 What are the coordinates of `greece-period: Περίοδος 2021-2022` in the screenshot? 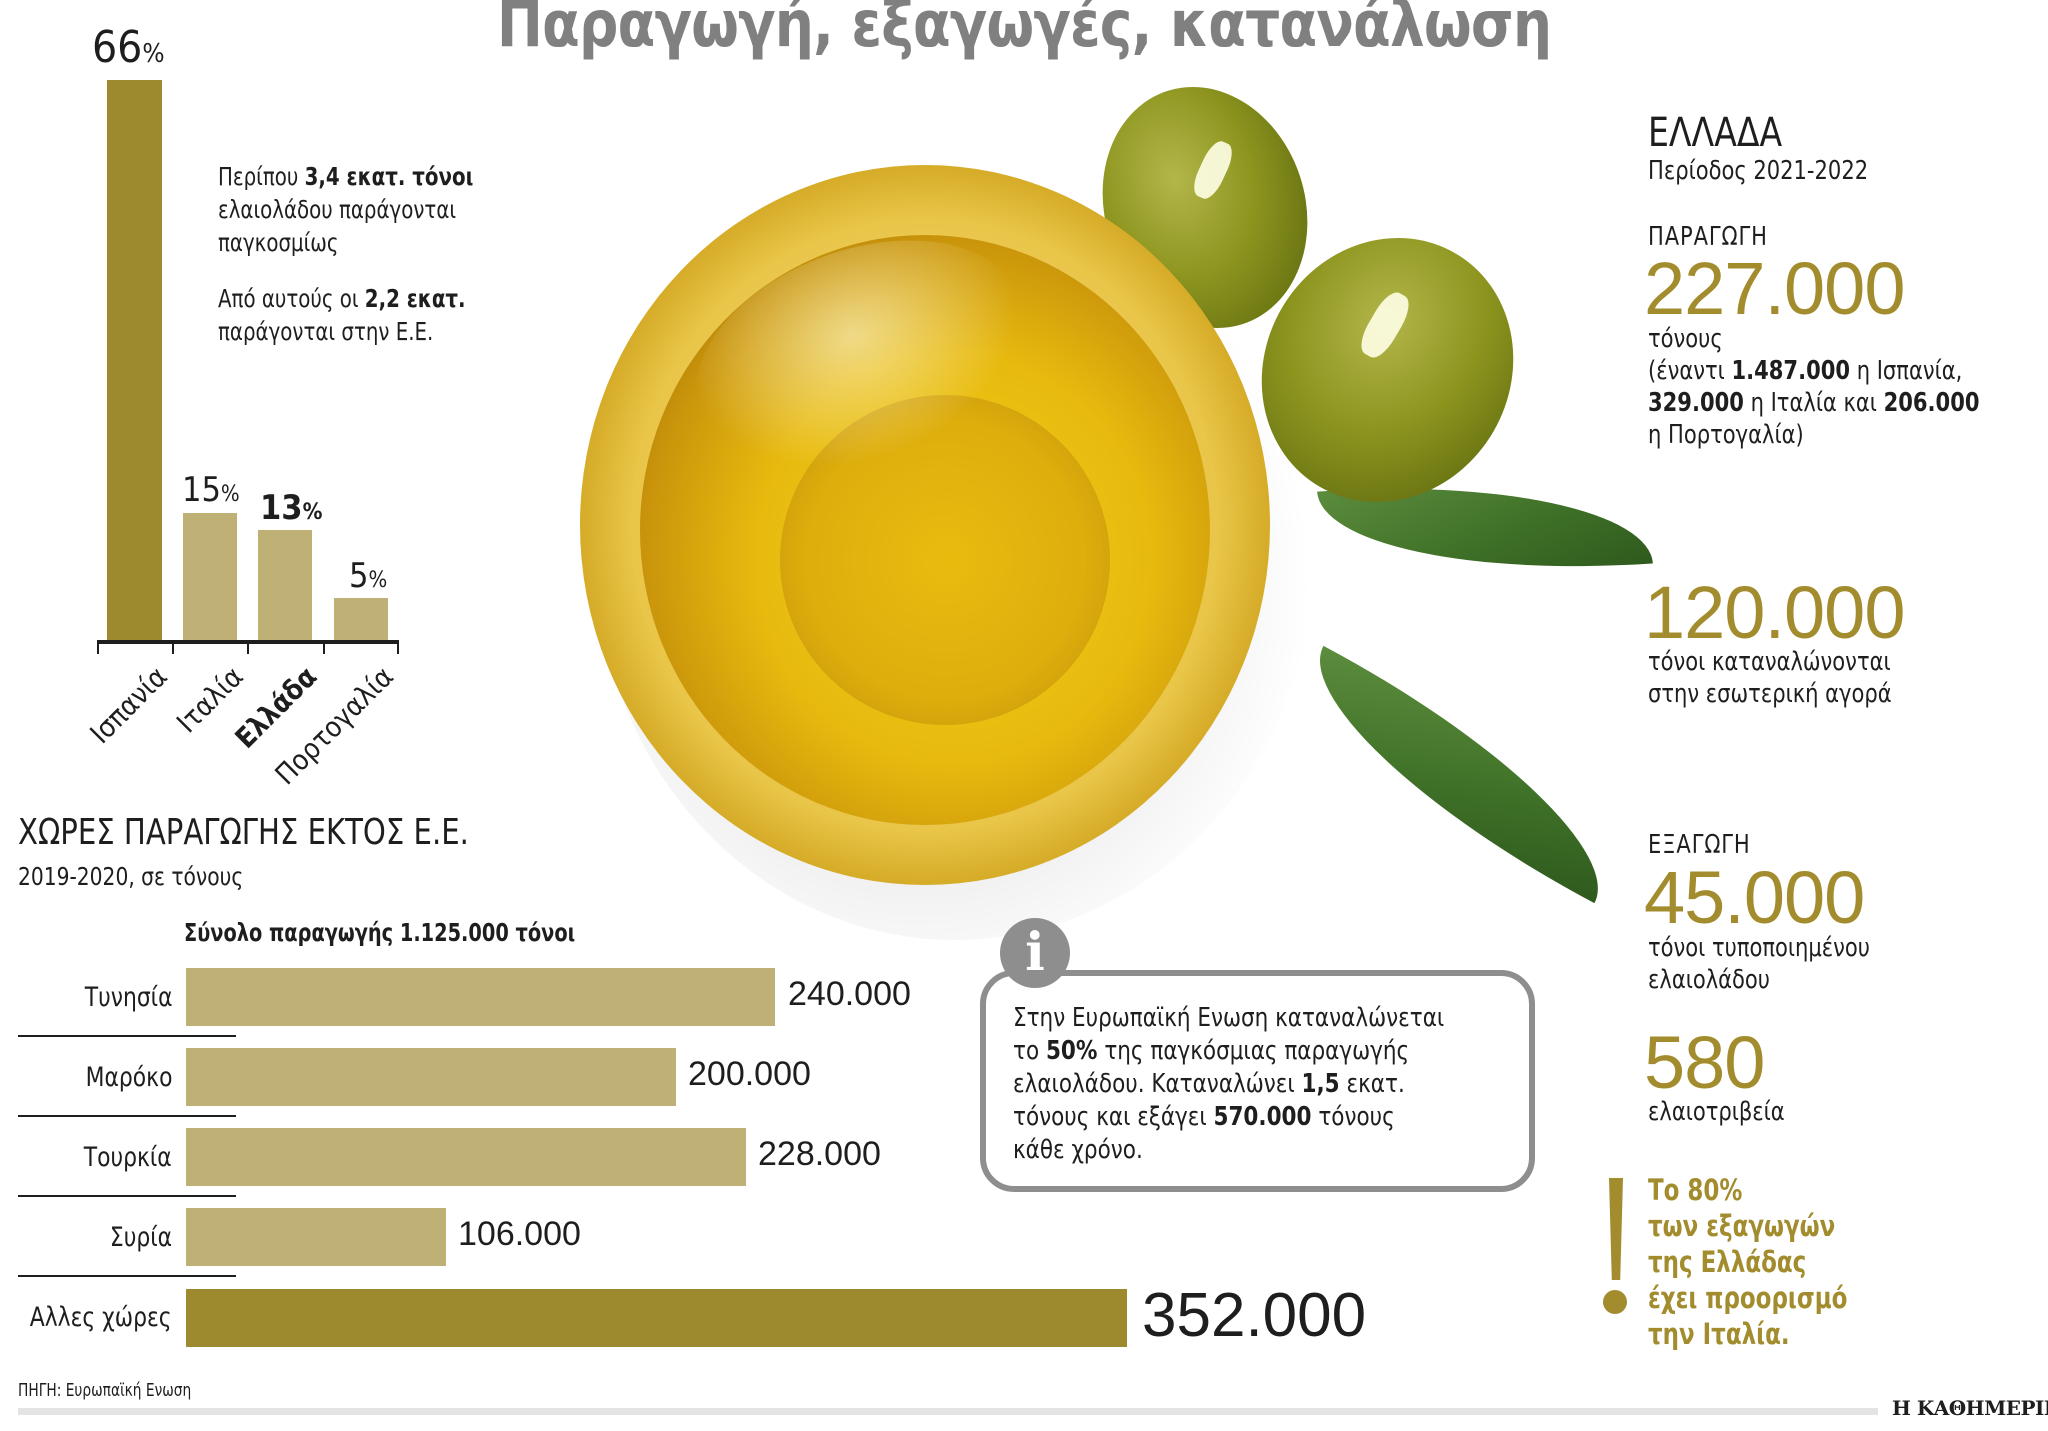 It's located at (1758, 171).